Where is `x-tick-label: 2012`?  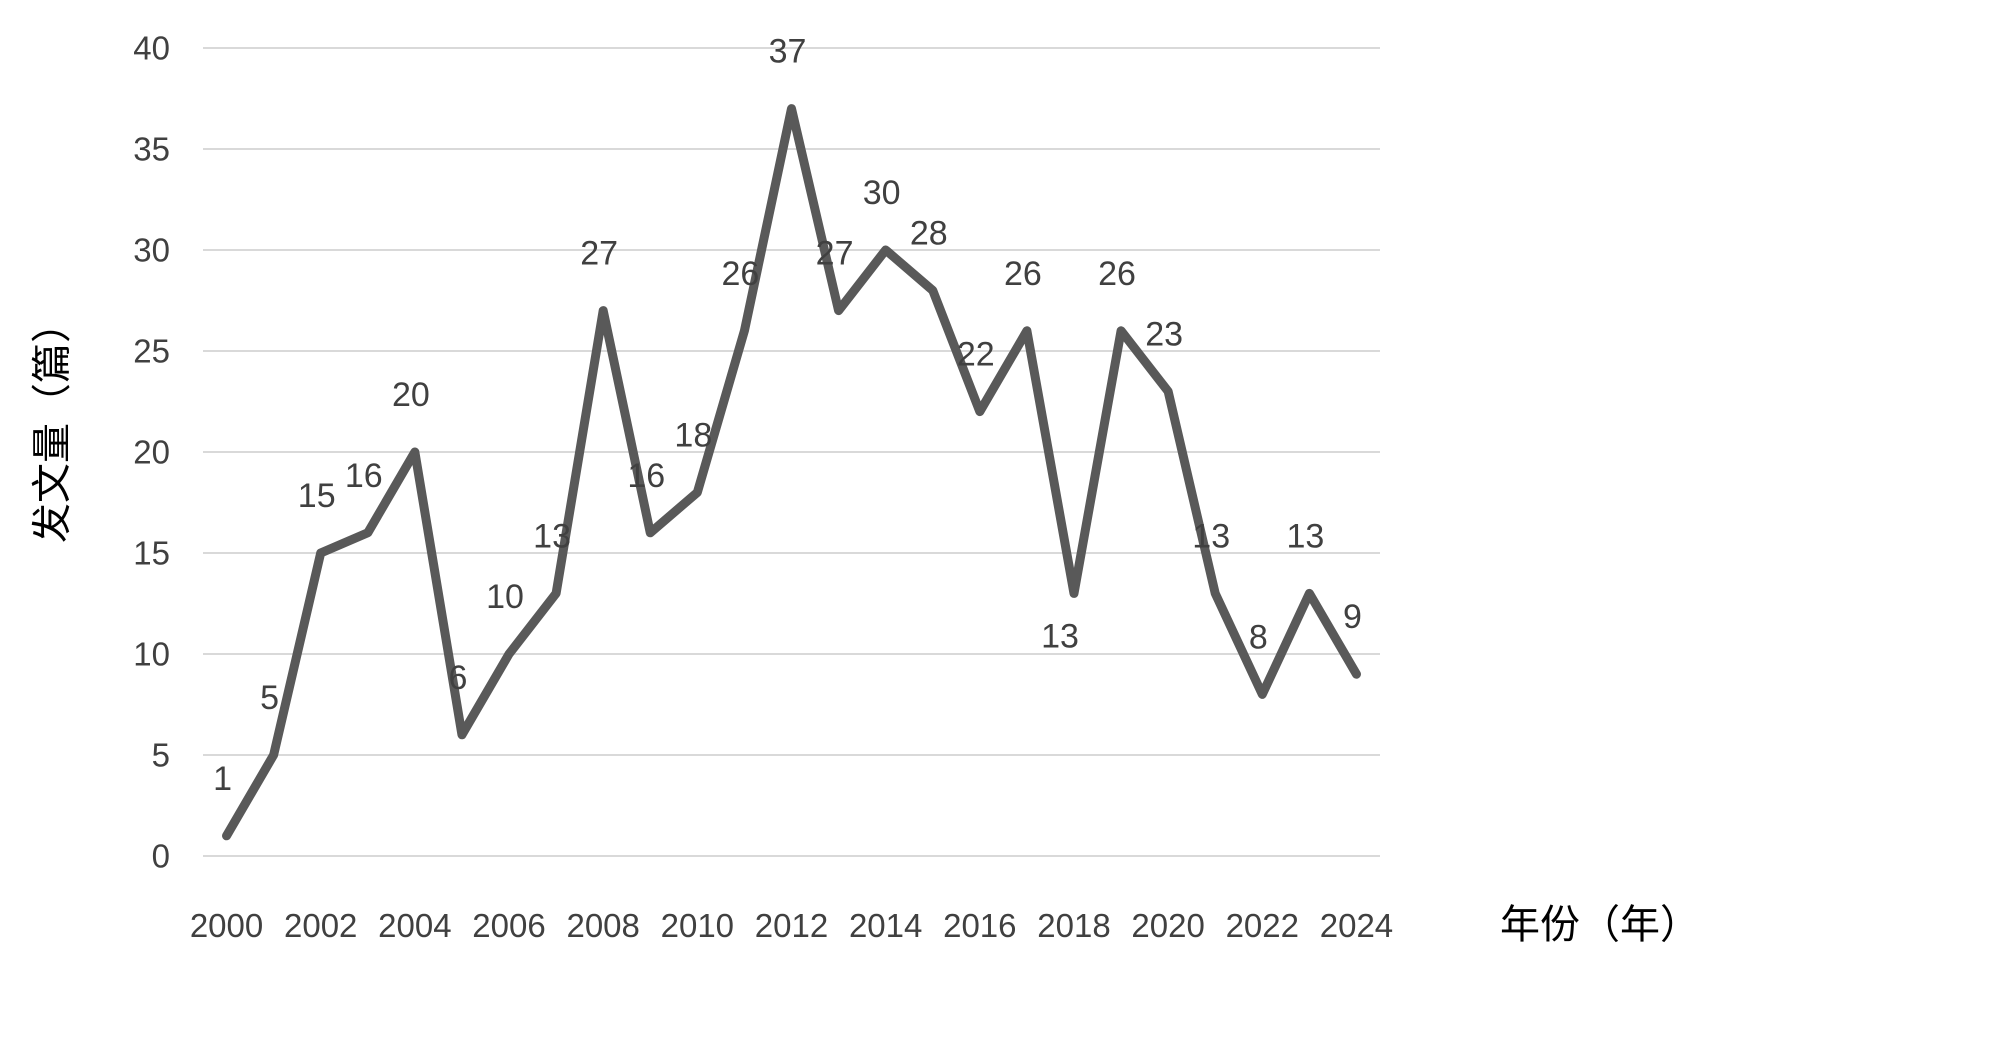
x-tick-label: 2012 is located at coordinates (791, 925).